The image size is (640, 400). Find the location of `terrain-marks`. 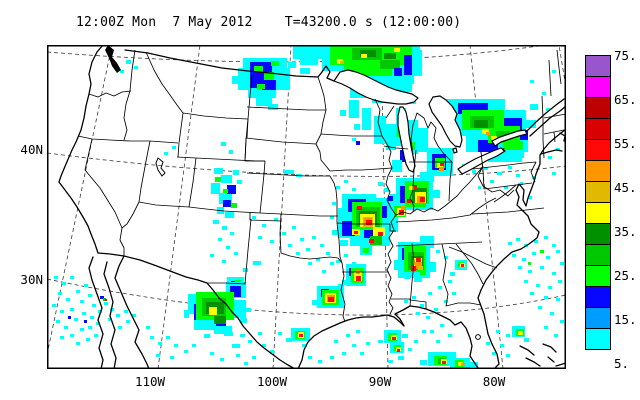

terrain-marks is located at coordinates (135, 111).